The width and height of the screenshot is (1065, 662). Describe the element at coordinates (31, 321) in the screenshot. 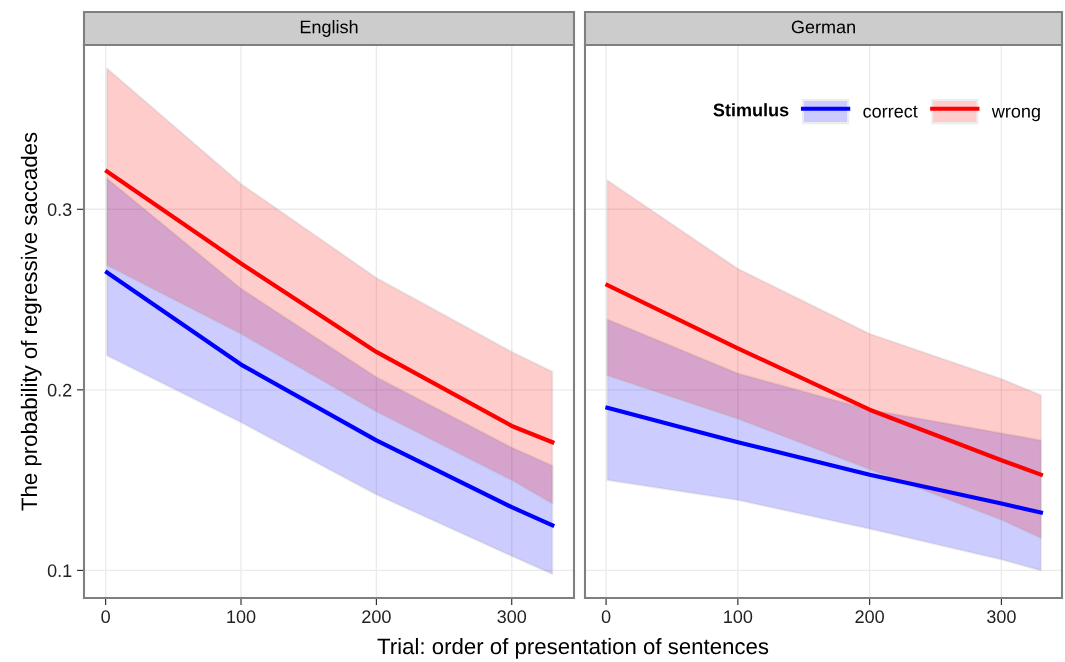

I see `y-axis-title: The probability of regressive saccades` at that location.